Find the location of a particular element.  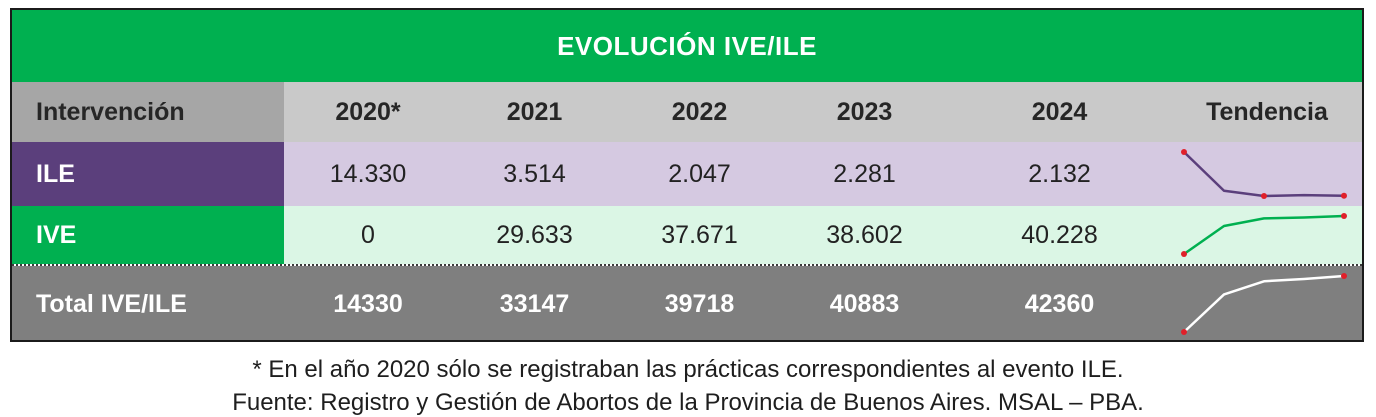

header-year-2020: 2020* is located at coordinates (368, 111).